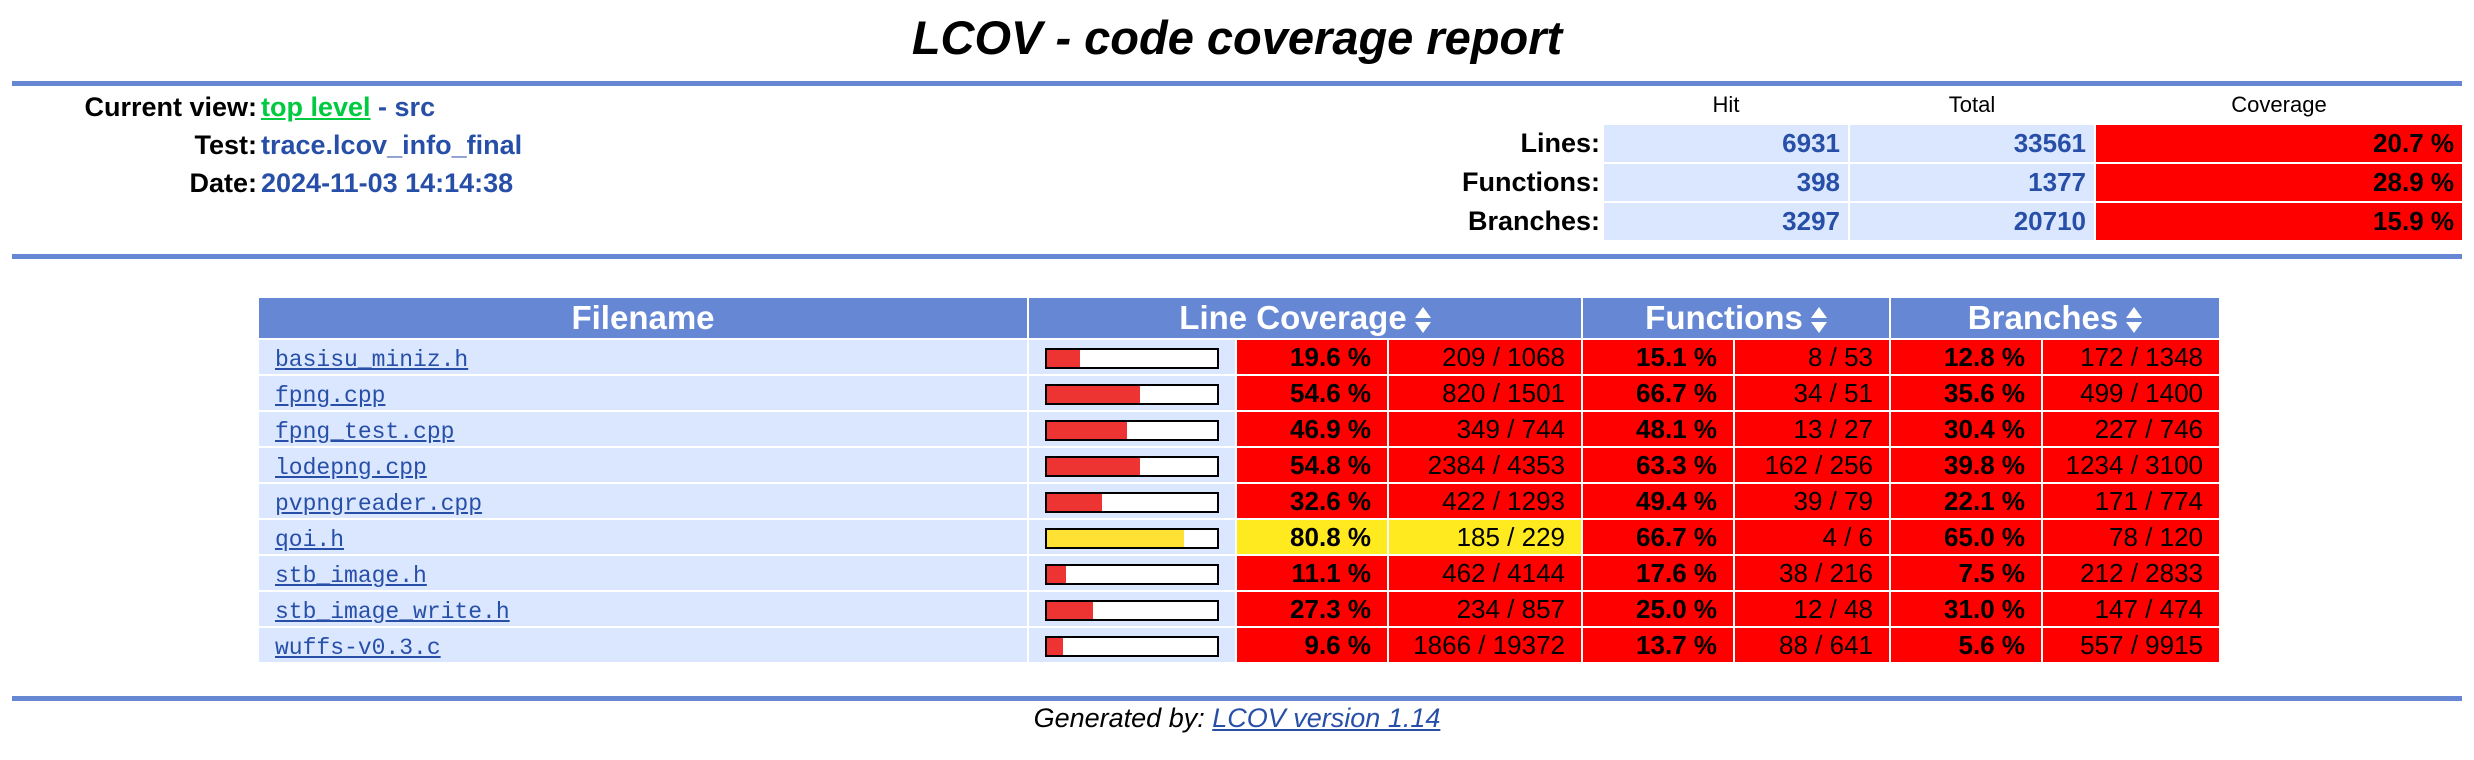 This screenshot has width=2474, height=760. Describe the element at coordinates (1658, 501) in the screenshot. I see `function-coverage-percent: 49.4 %` at that location.